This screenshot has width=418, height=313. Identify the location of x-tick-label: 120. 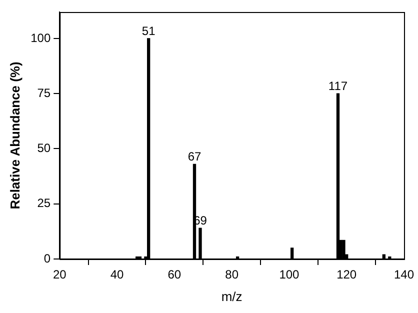
(346, 275).